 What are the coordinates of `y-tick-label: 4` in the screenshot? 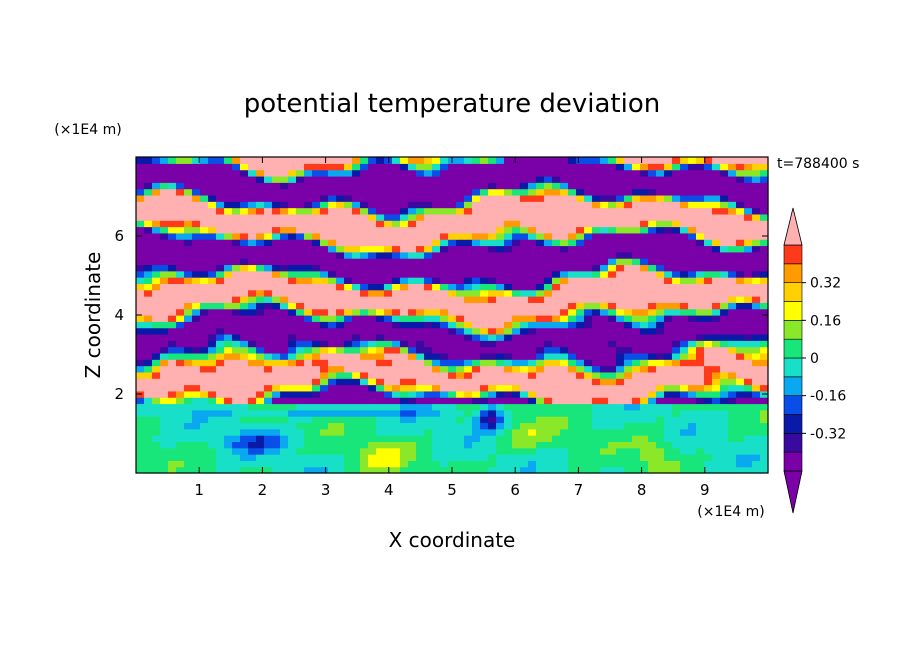 It's located at (119, 315).